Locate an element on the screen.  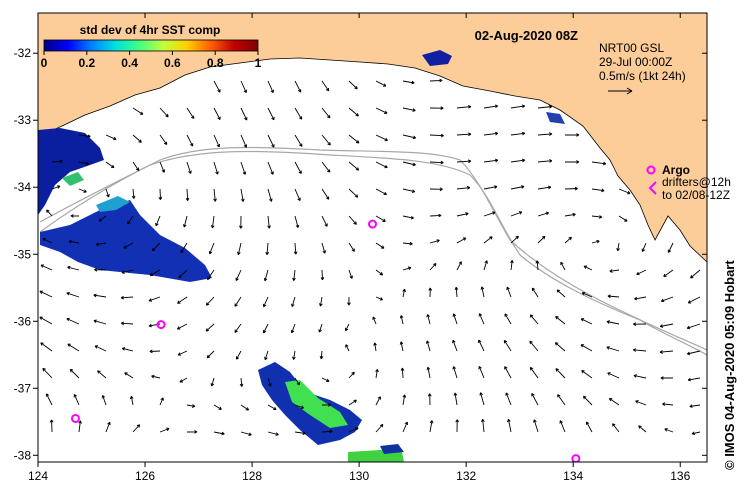
x-tick-label: 134 is located at coordinates (573, 476).